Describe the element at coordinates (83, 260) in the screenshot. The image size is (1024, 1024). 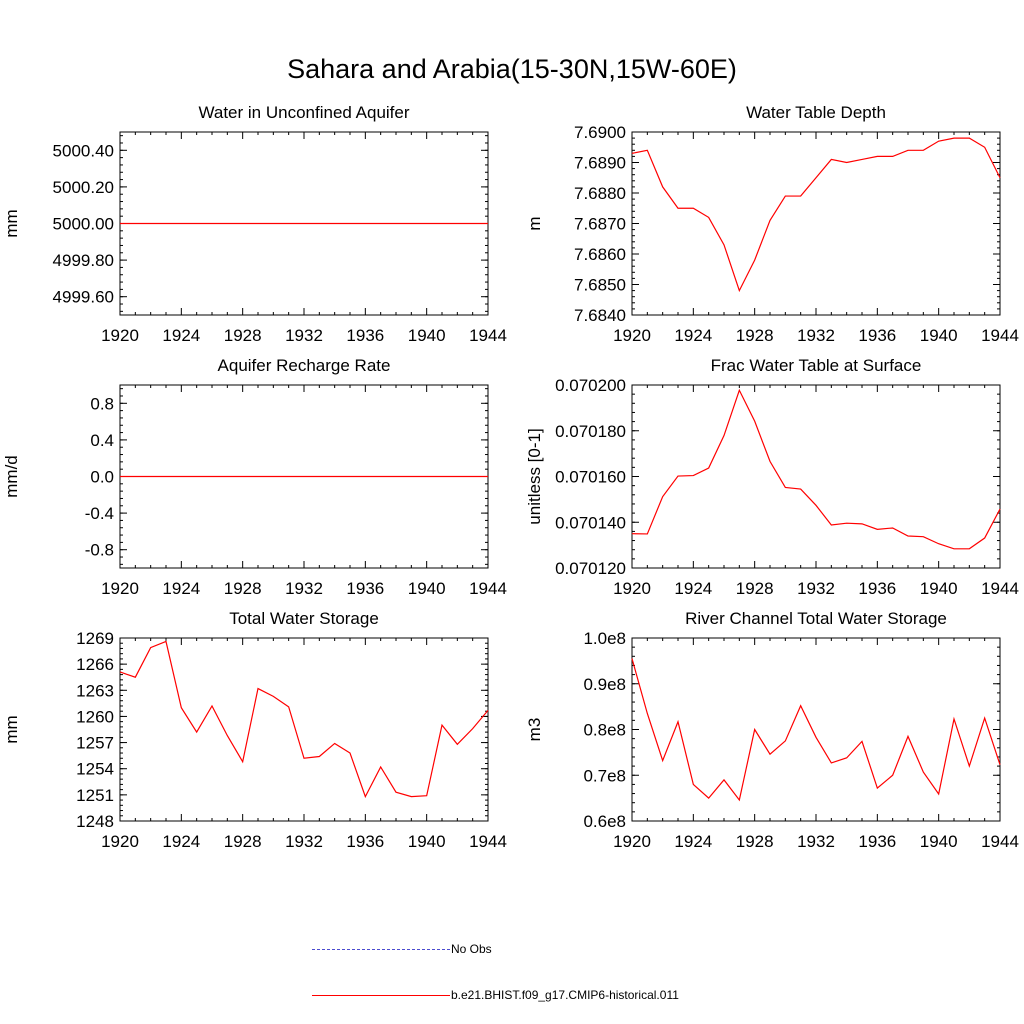
I see `y-tick-label: 4999.80` at that location.